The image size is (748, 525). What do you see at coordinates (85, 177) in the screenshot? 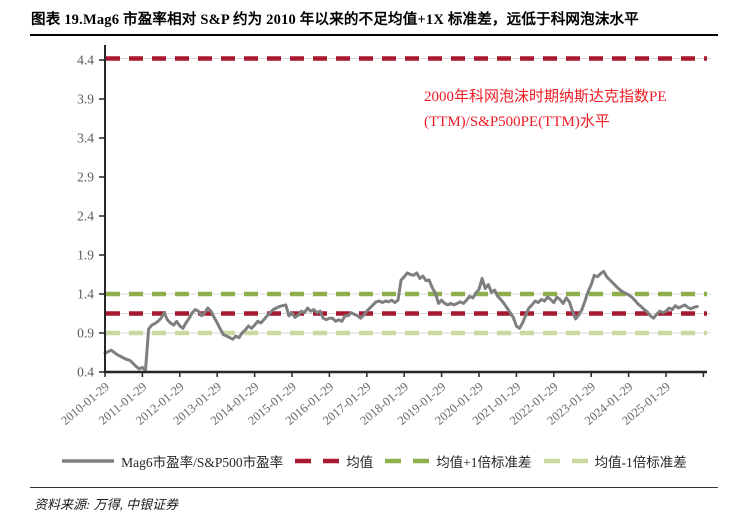
I see `y-tick-label: 2.9` at bounding box center [85, 177].